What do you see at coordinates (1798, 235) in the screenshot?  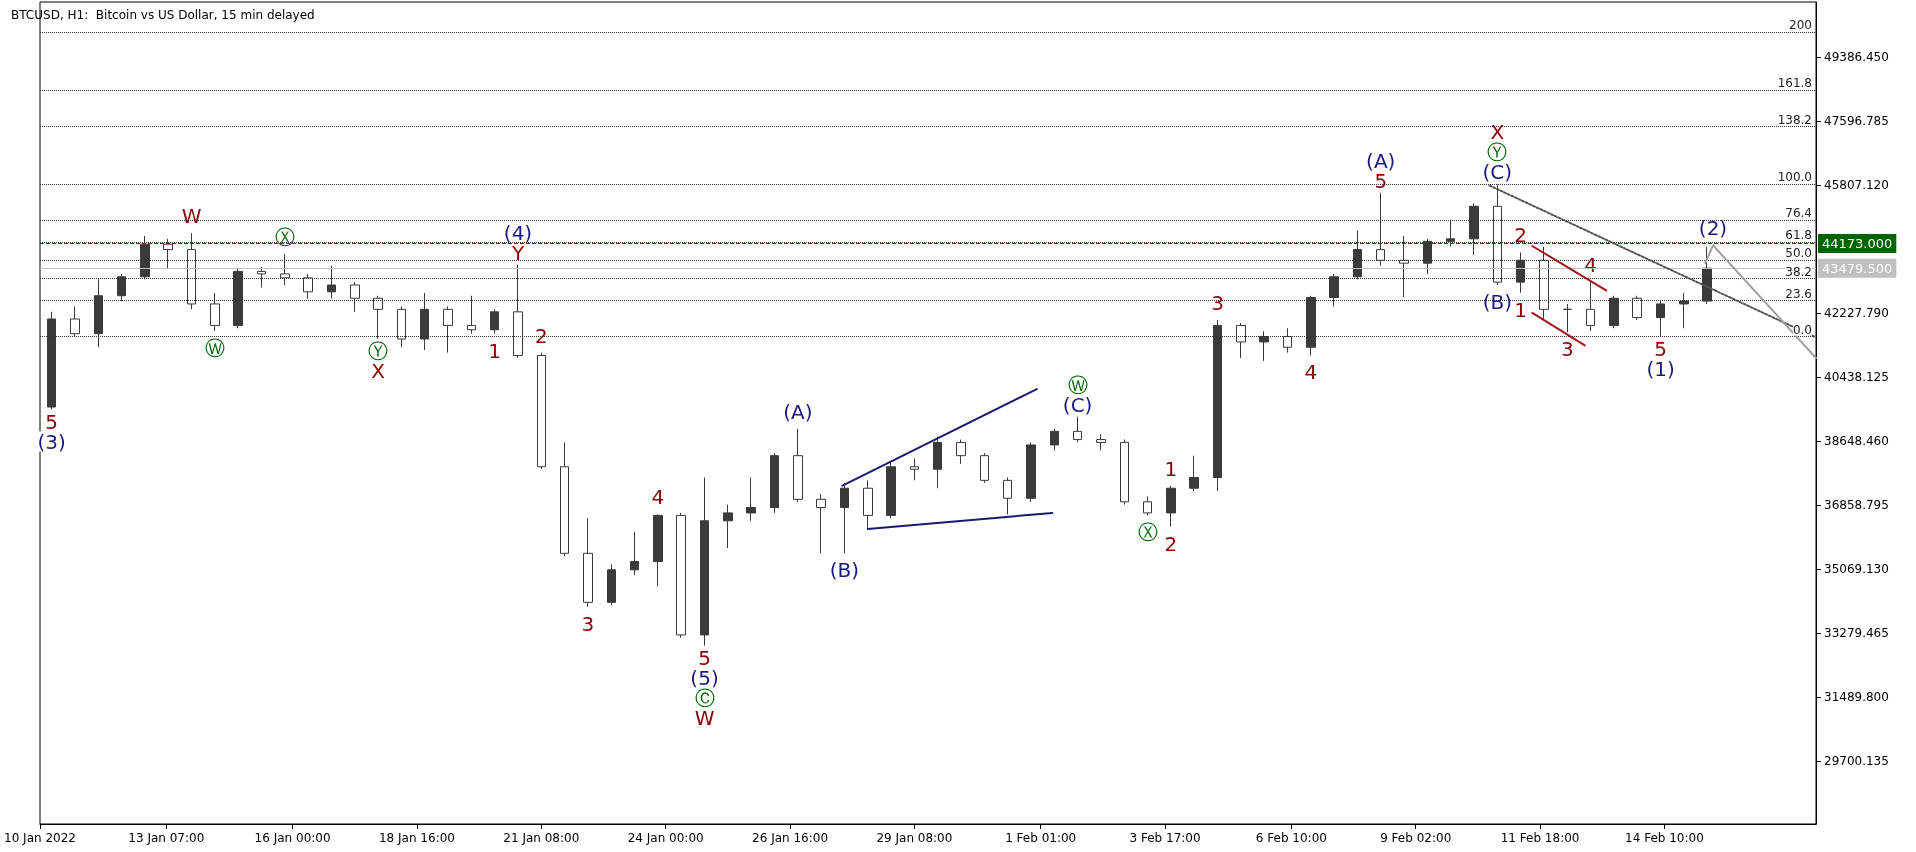 I see `annotation: 61.8` at bounding box center [1798, 235].